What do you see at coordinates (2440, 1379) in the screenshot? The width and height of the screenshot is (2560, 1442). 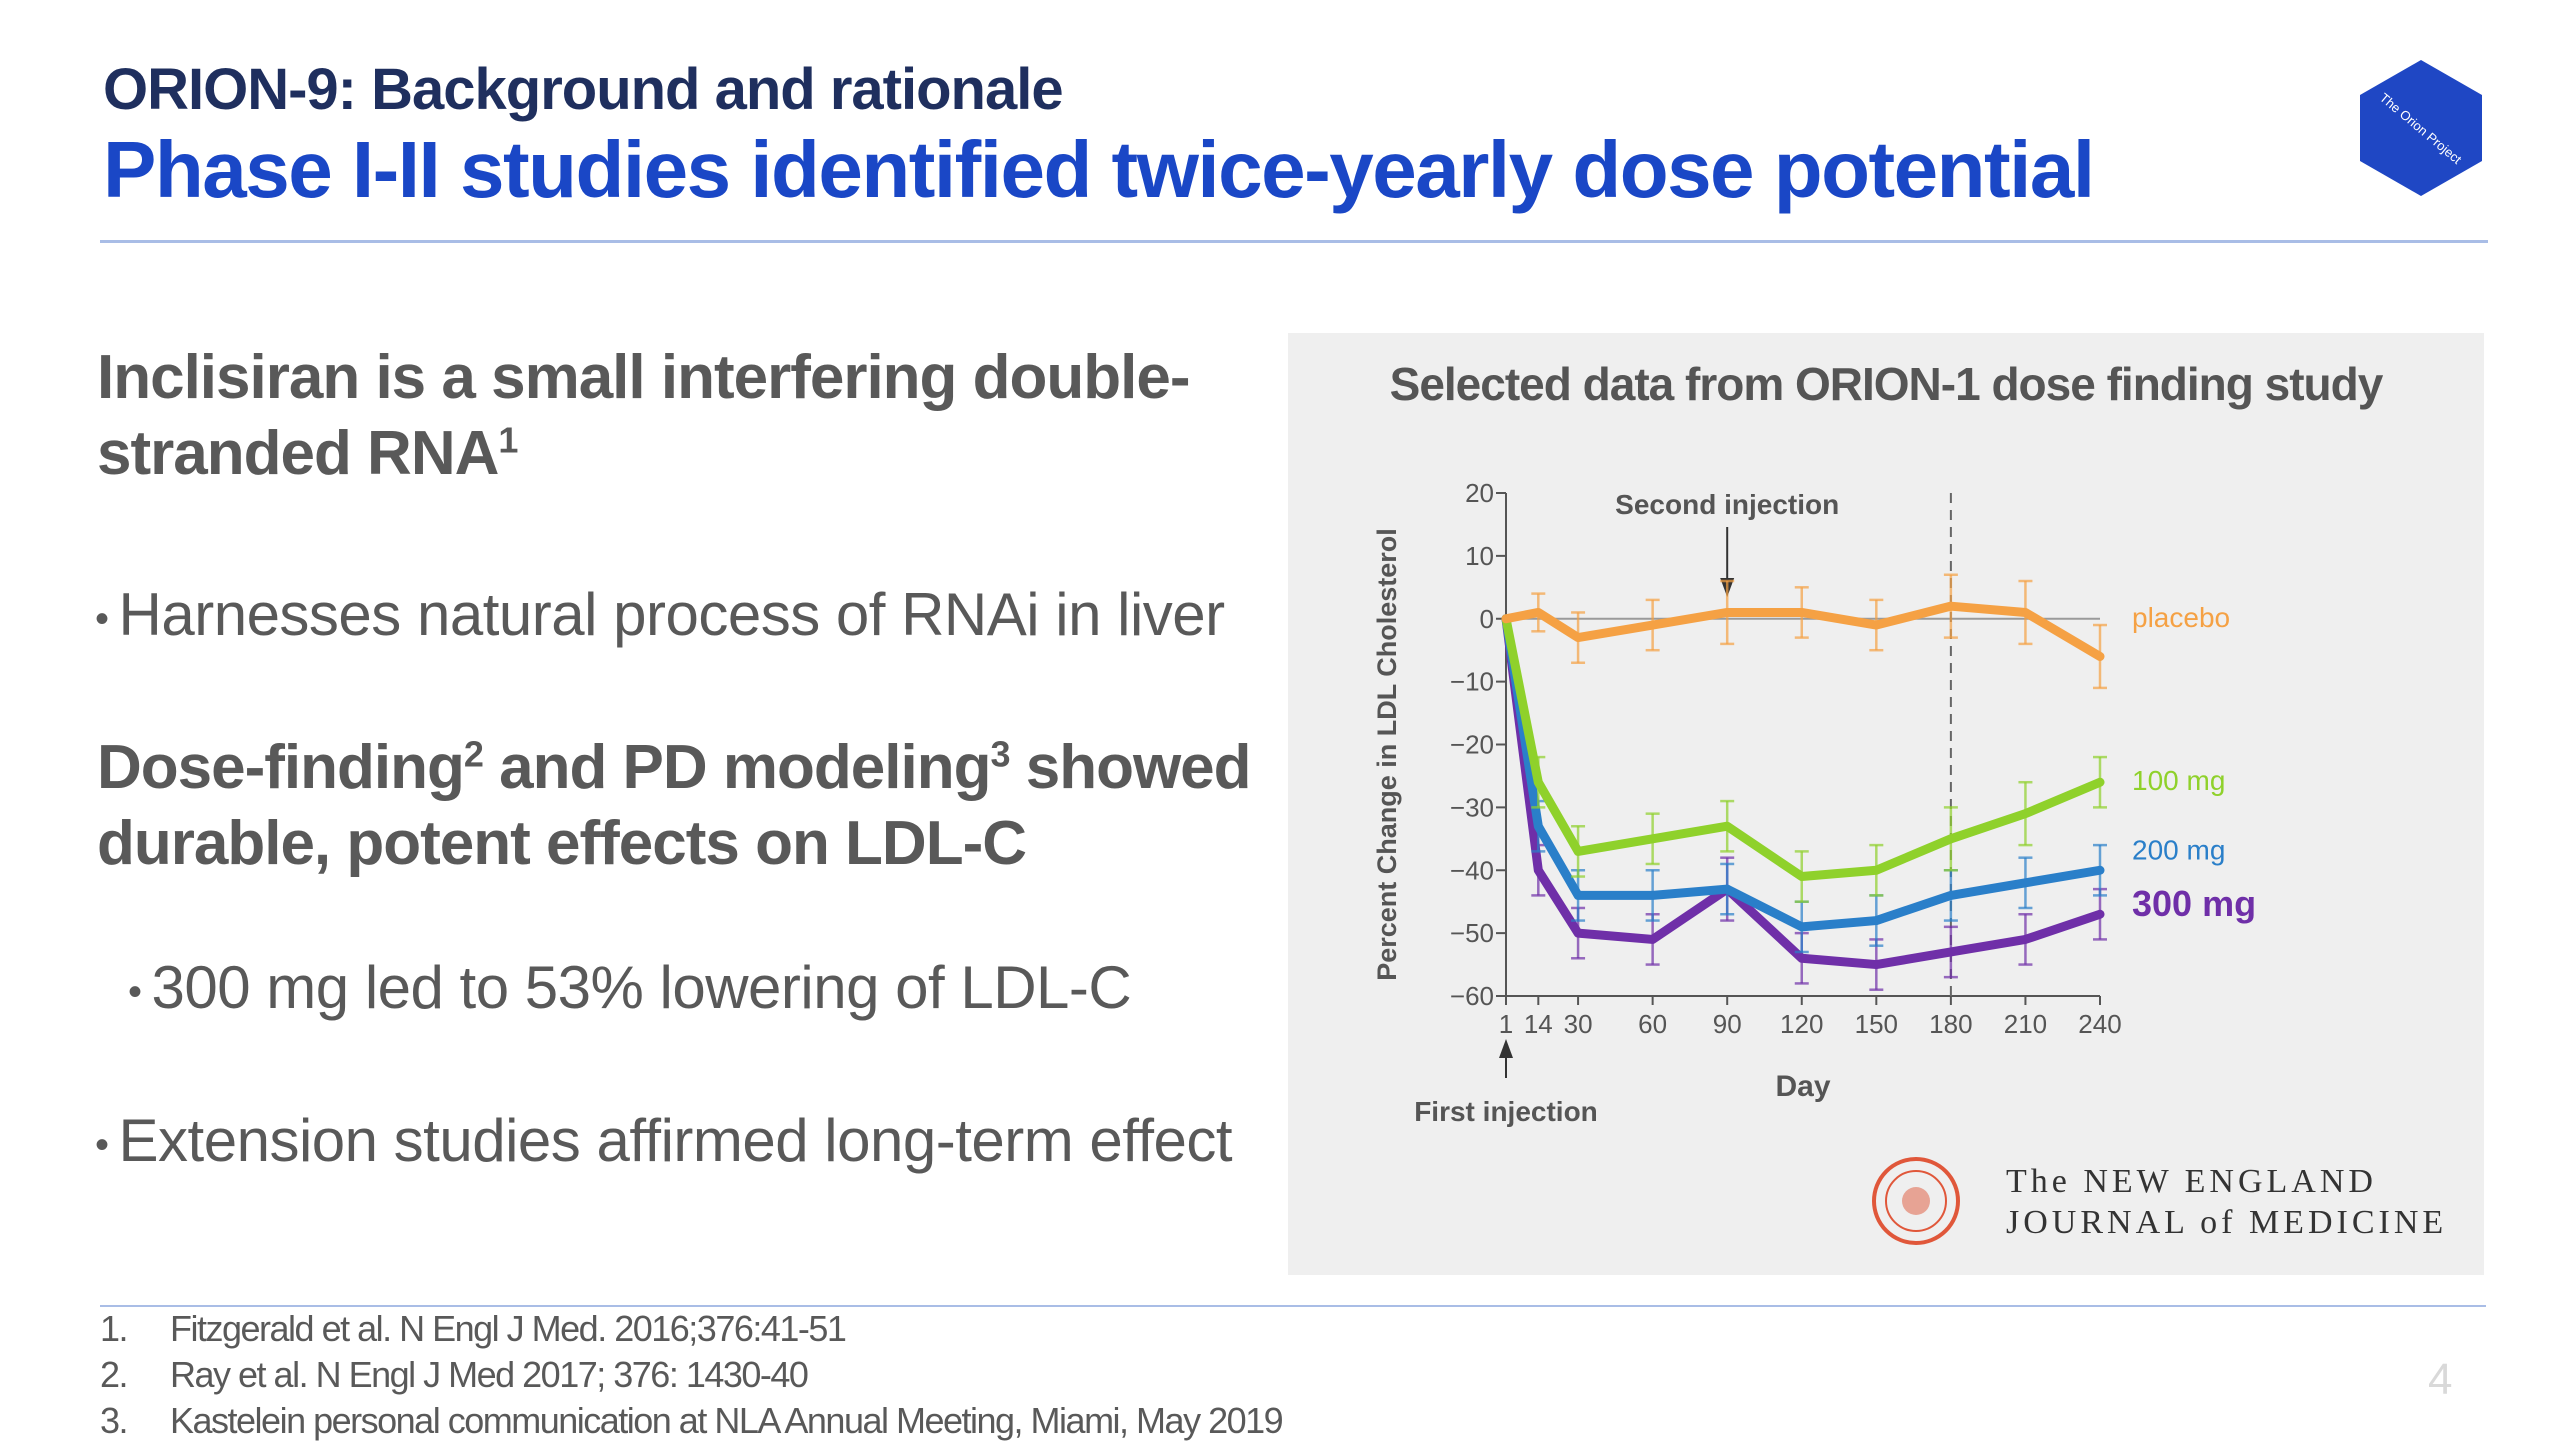 I see `page-number: 4` at bounding box center [2440, 1379].